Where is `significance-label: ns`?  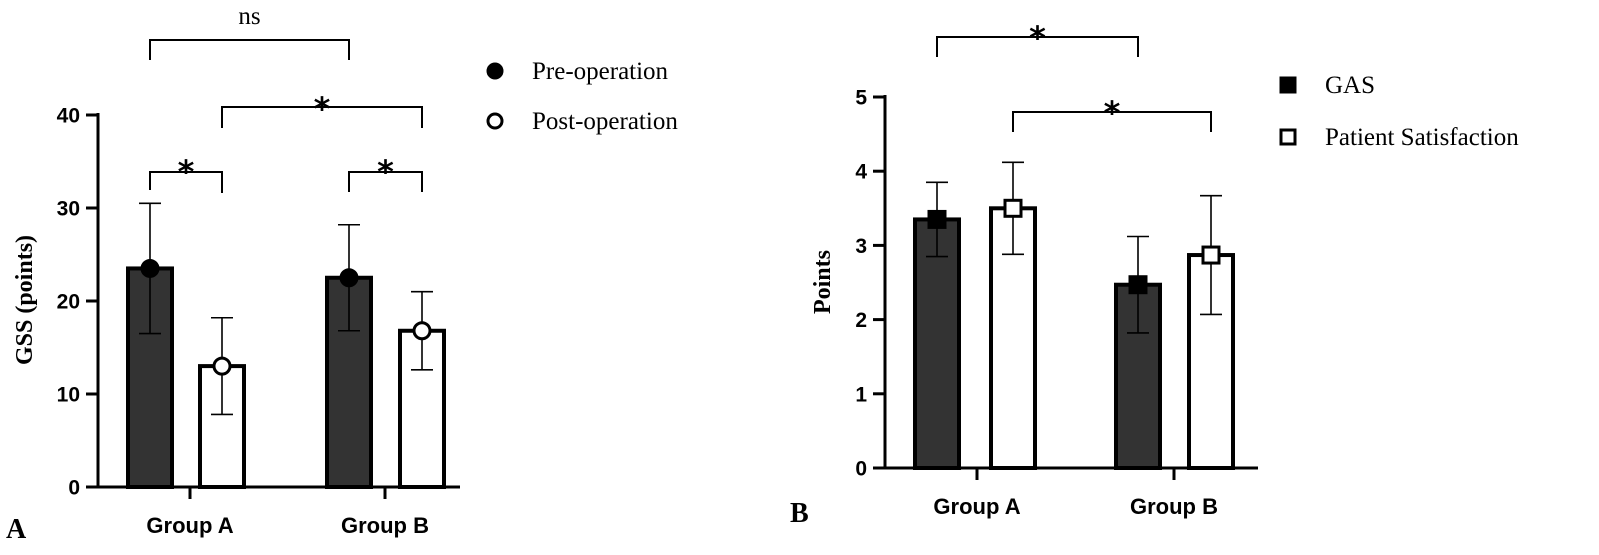 significance-label: ns is located at coordinates (249, 16).